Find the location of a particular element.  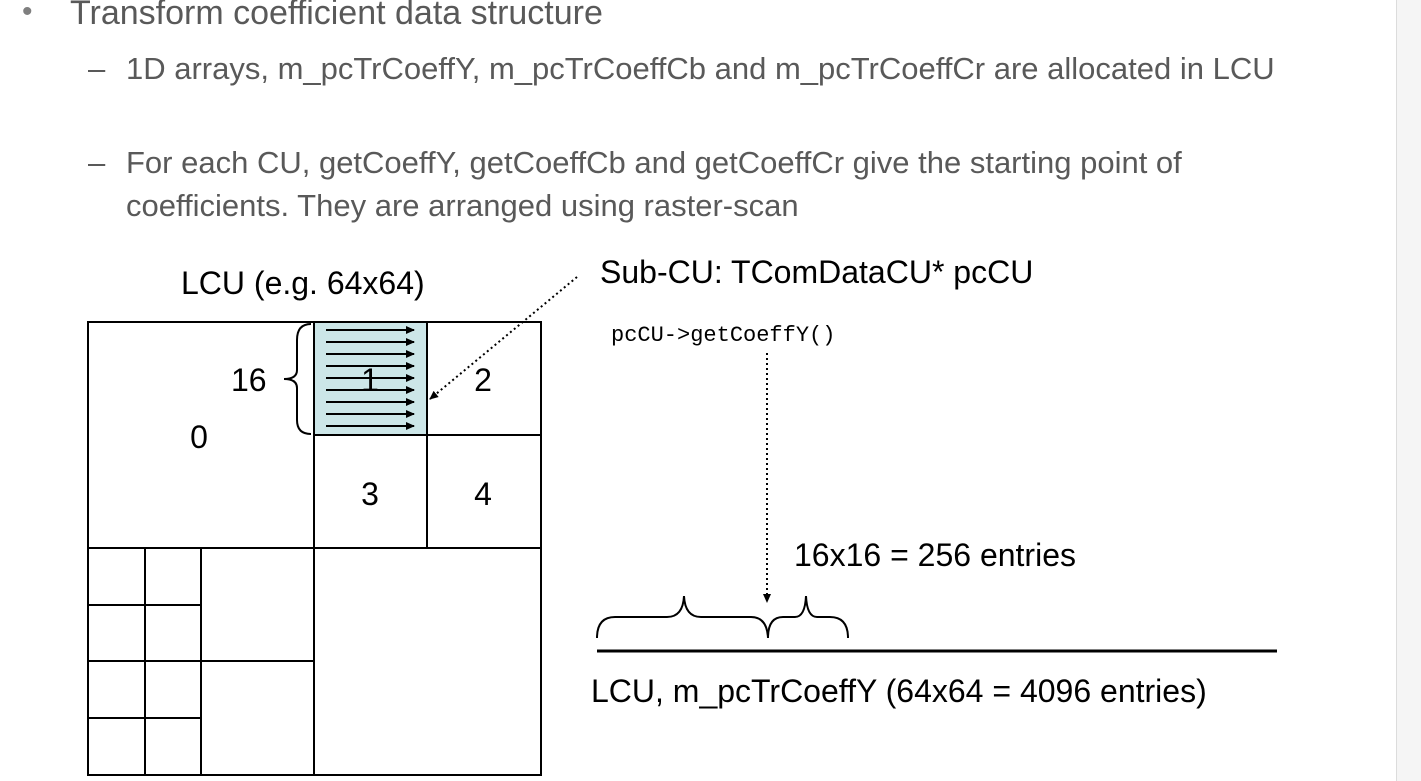

array-brace-right is located at coordinates (808, 617).